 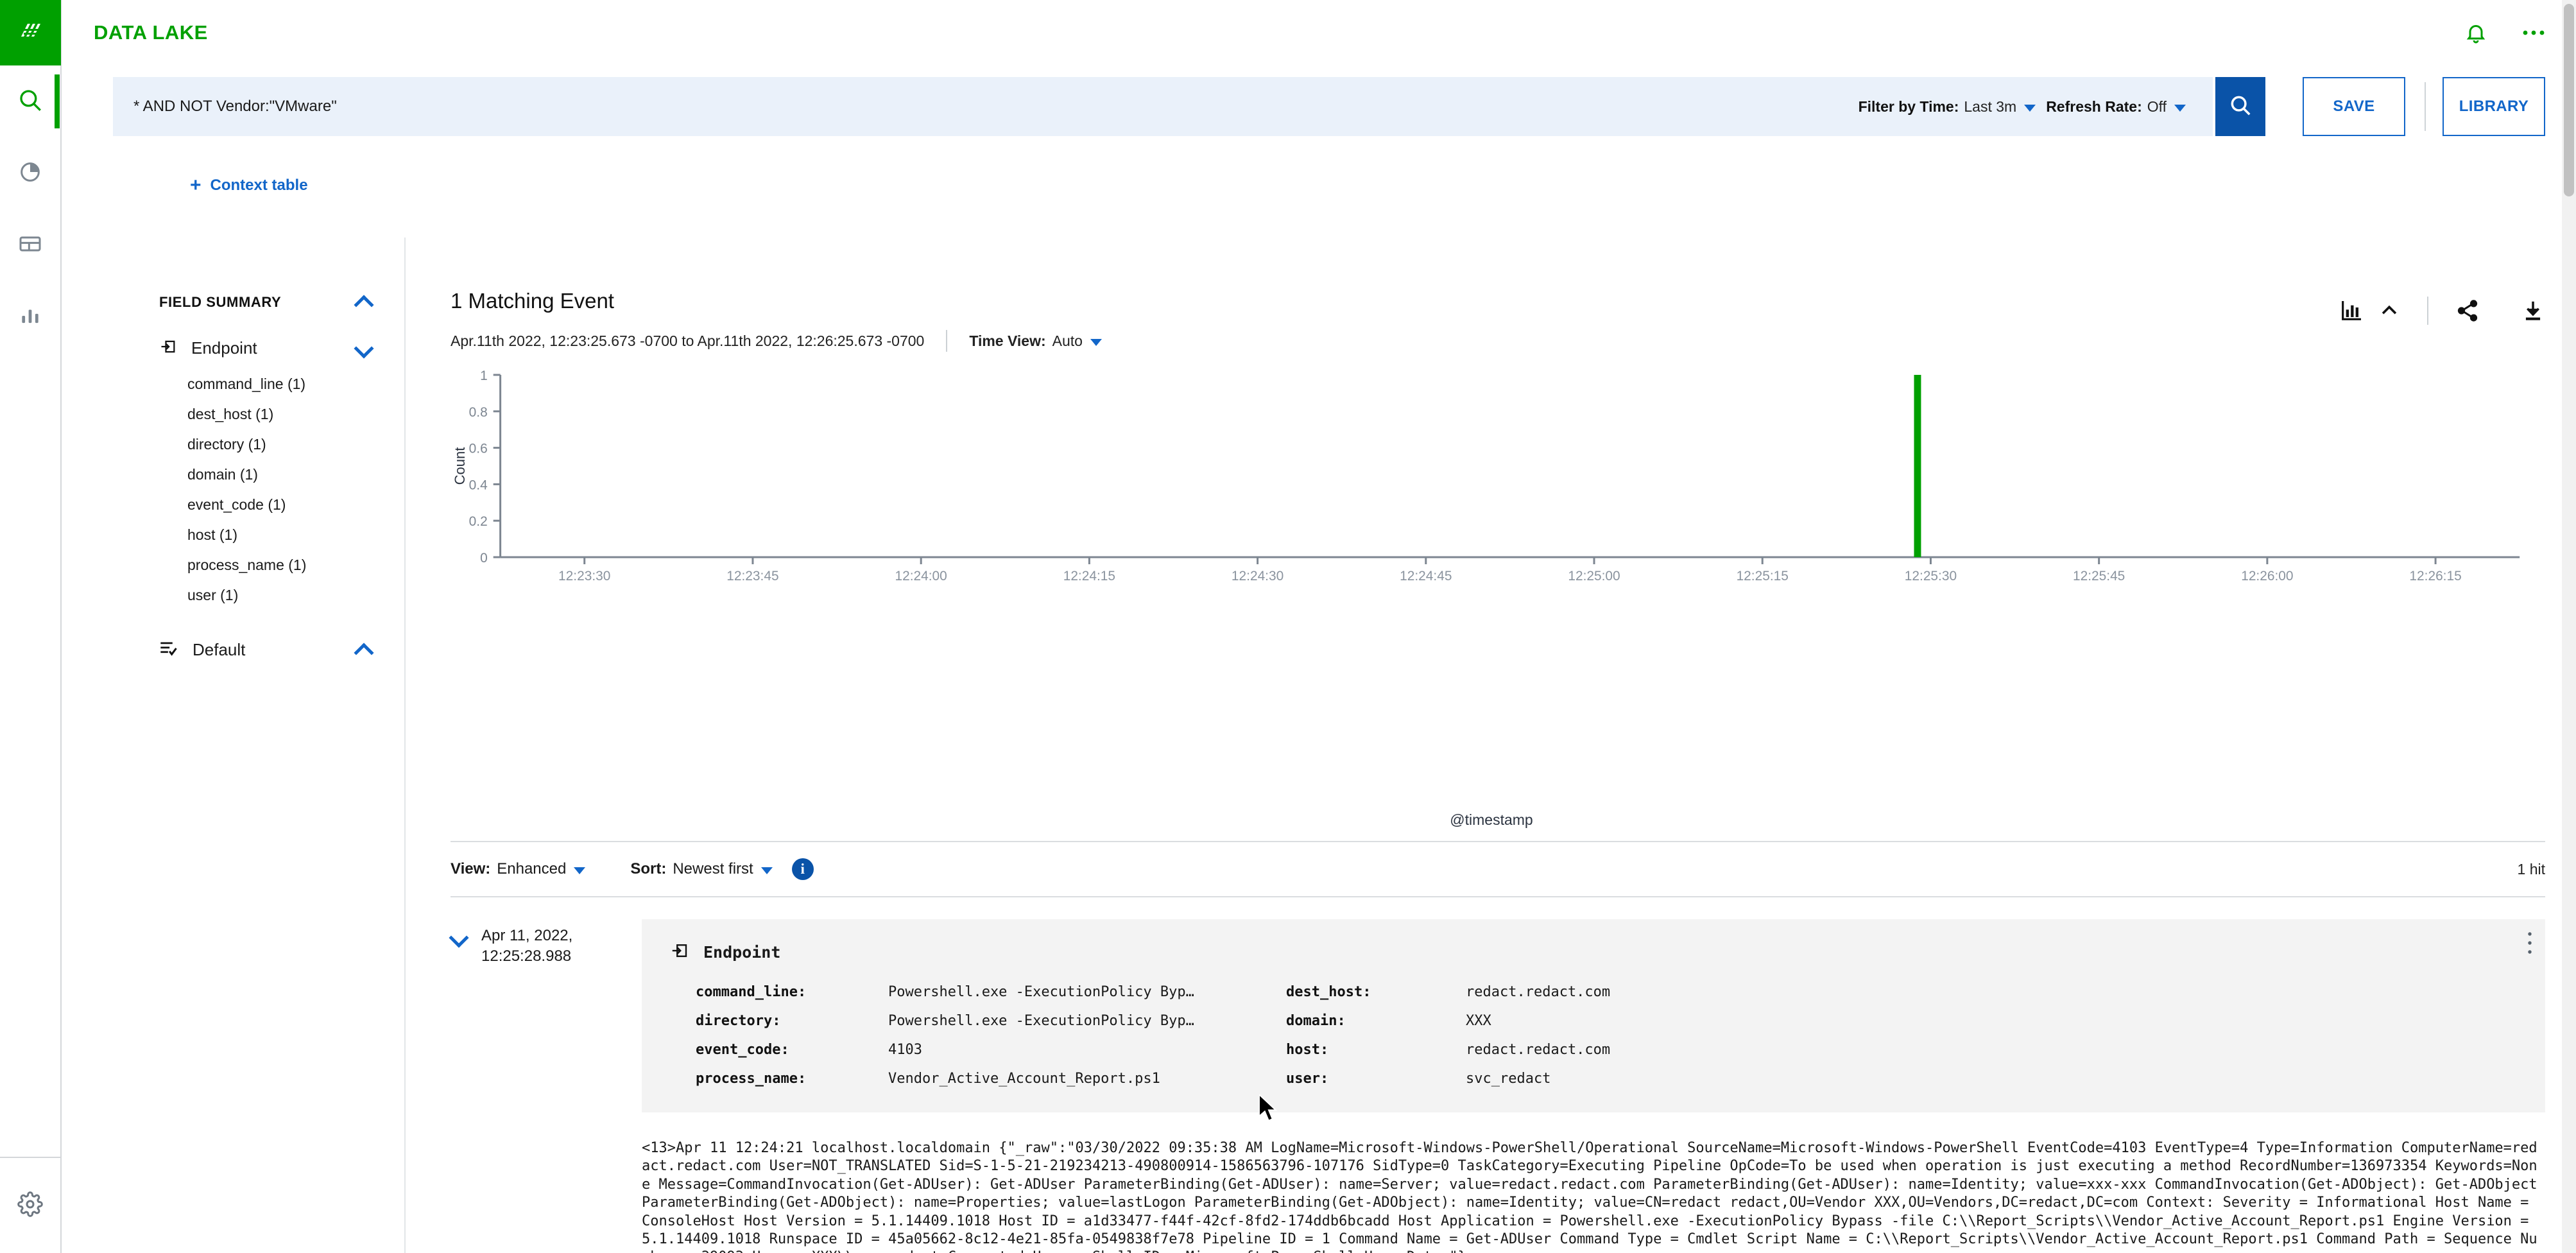 What do you see at coordinates (1426, 574) in the screenshot?
I see `svg-text: 12:24:45` at bounding box center [1426, 574].